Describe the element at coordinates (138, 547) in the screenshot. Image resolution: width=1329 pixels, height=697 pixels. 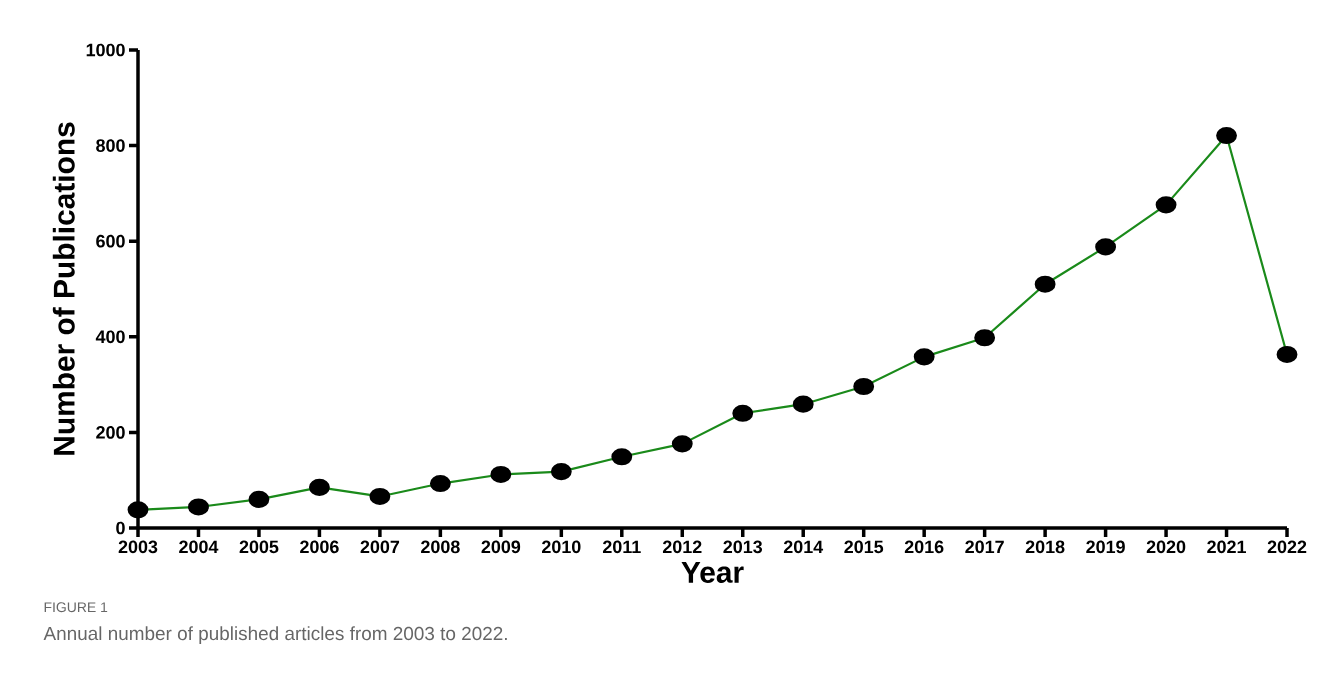
I see `x-tick-label: 2003` at that location.